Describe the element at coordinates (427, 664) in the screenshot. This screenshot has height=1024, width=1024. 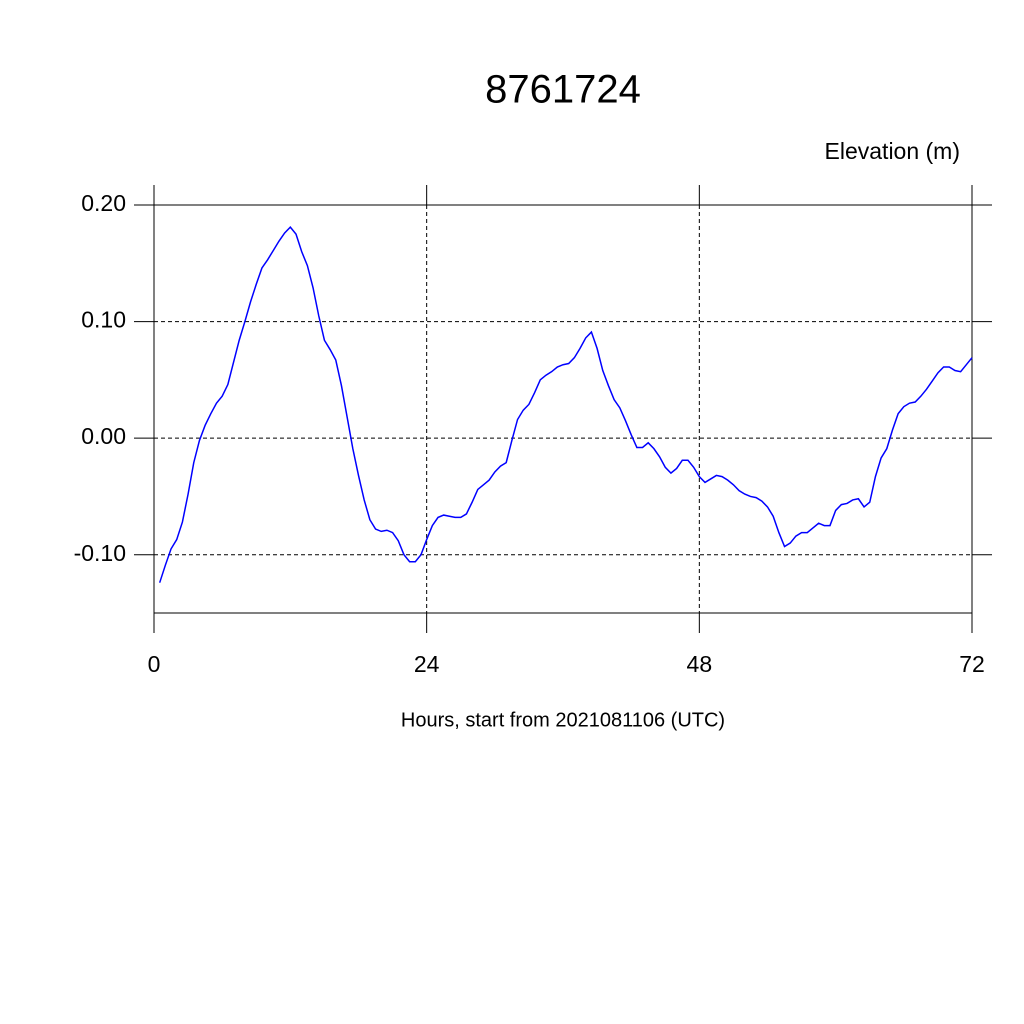
I see `x-tick-label: 24` at that location.